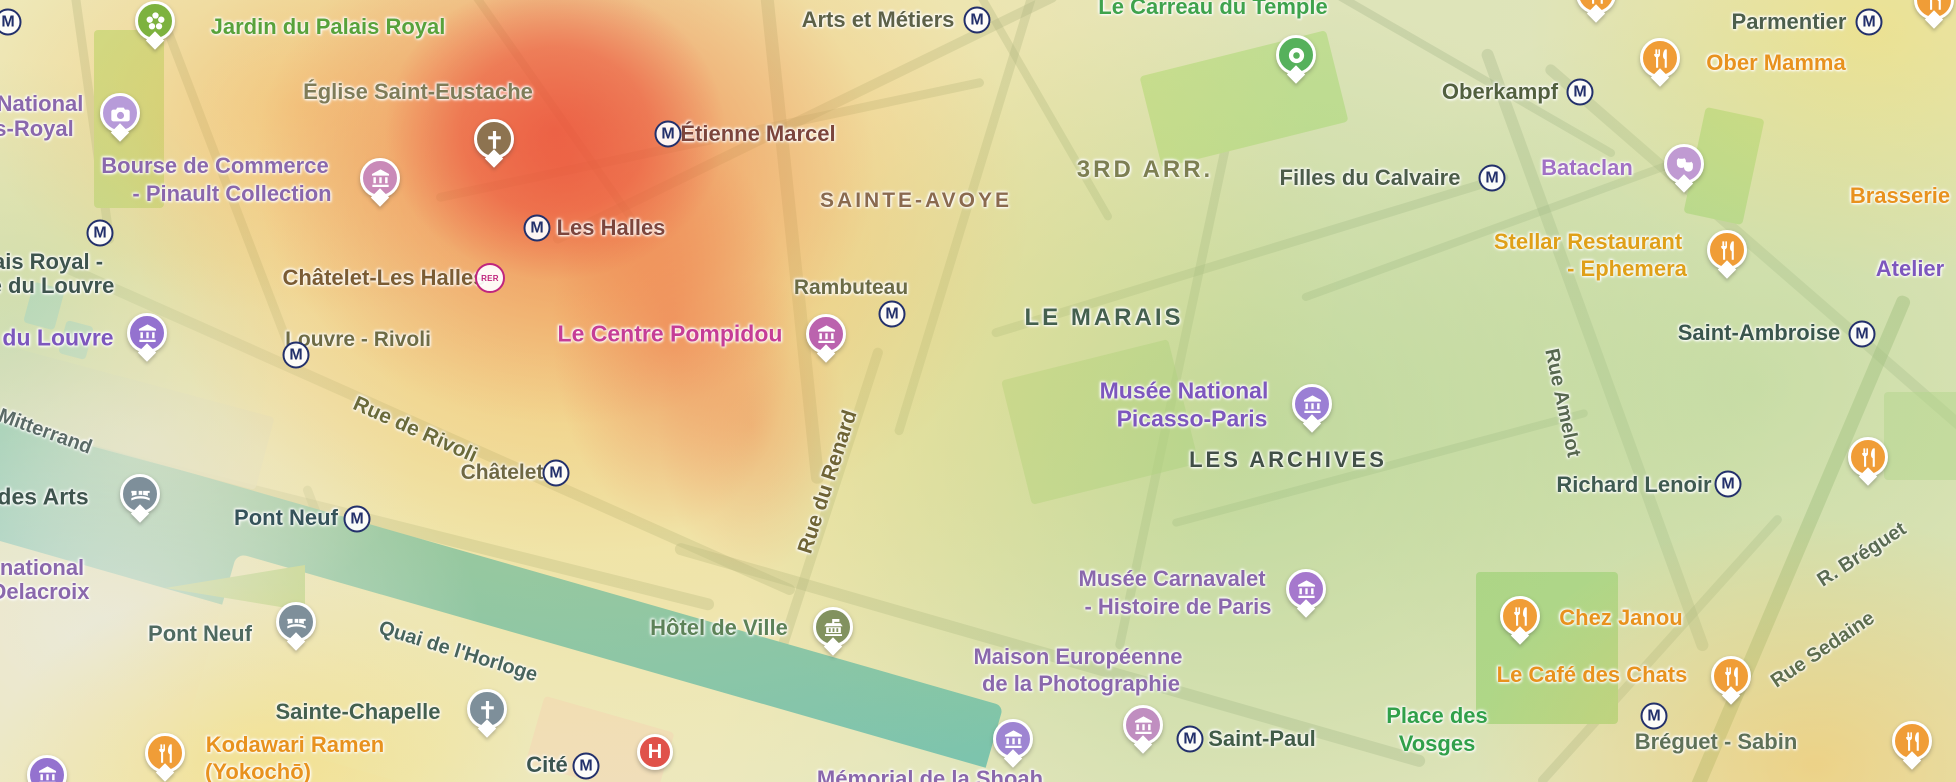 This screenshot has height=782, width=1956. What do you see at coordinates (1588, 241) in the screenshot?
I see `label-stellar-restaurant: Stellar Restaurant` at bounding box center [1588, 241].